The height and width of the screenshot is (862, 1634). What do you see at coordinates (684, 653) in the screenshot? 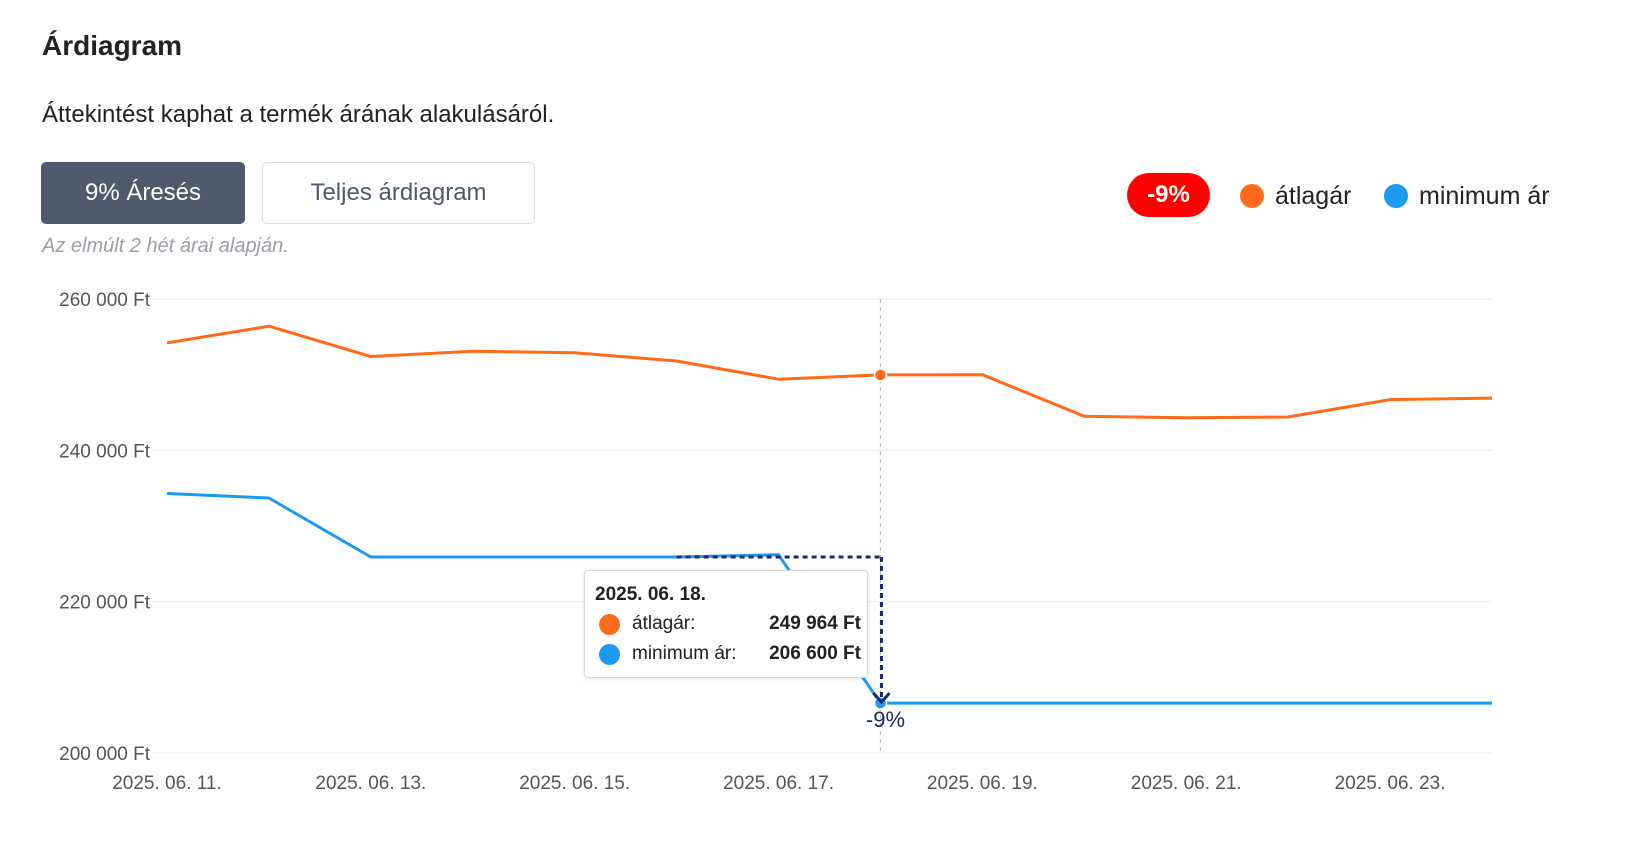
I see `tooltip-min-label: minimum ár:` at bounding box center [684, 653].